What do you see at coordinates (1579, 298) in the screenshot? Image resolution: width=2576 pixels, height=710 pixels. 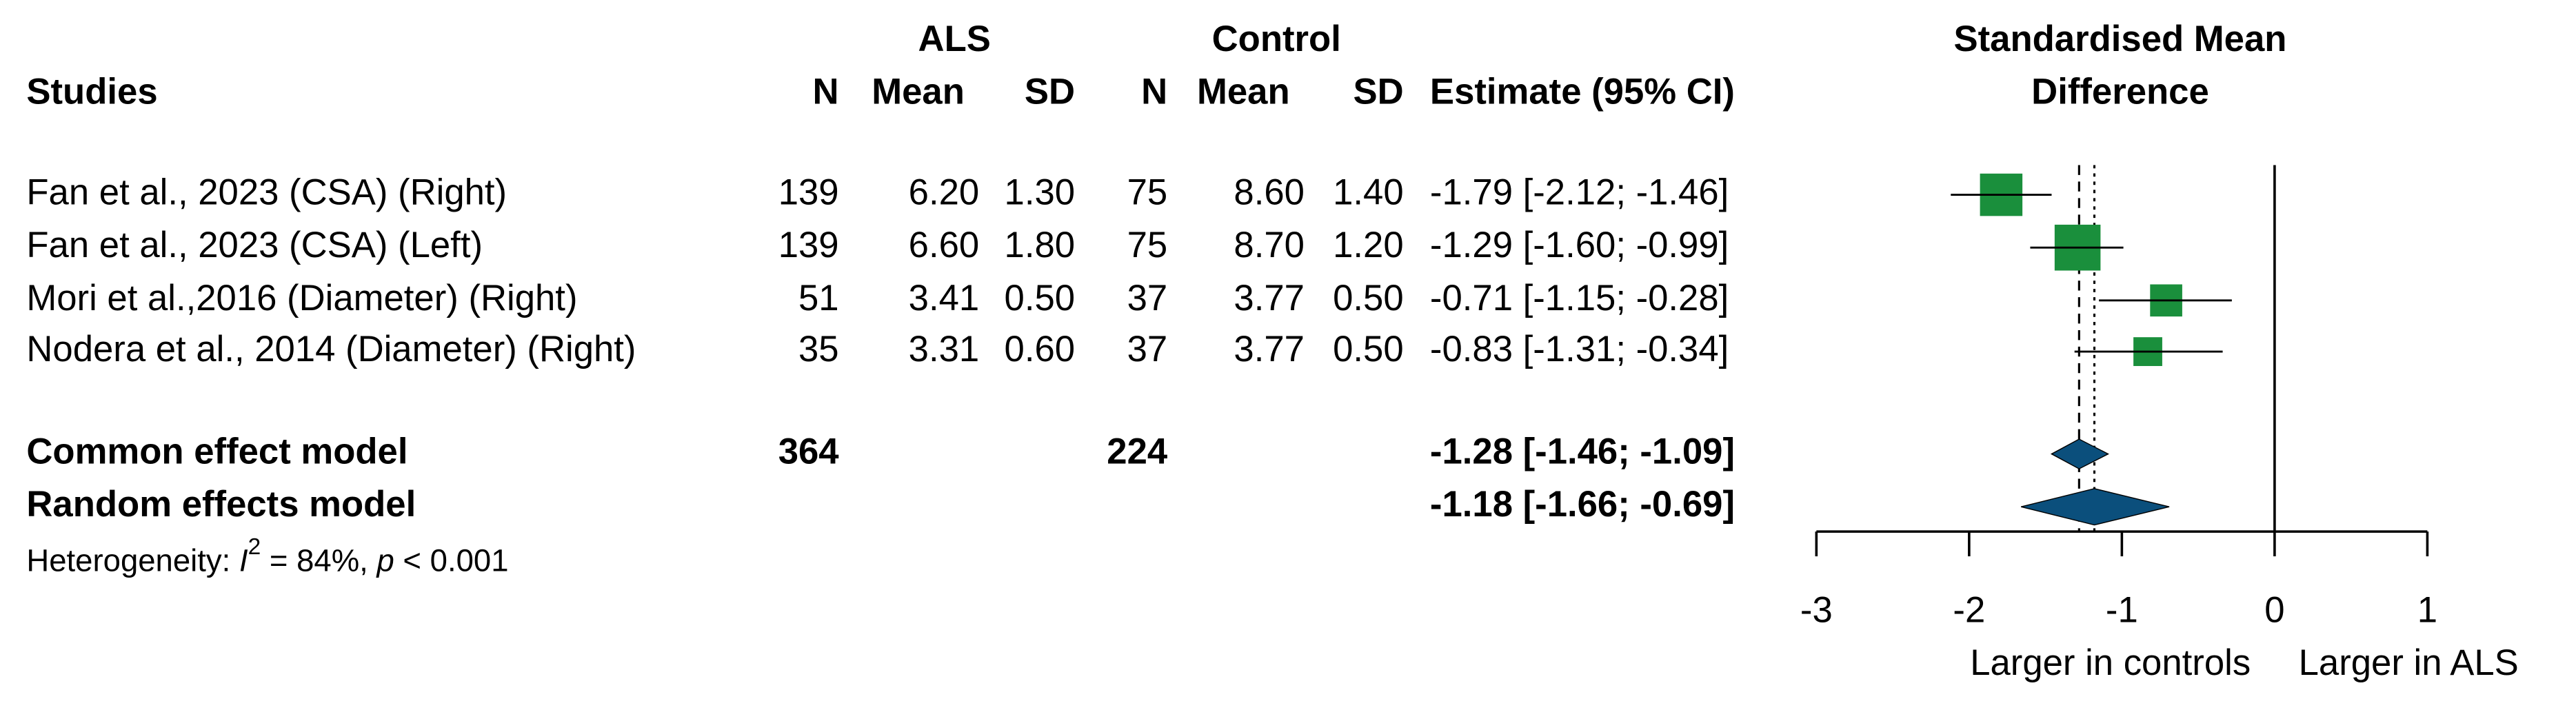 I see `estimate-label: -0.71 [-1.15; -0.28]` at bounding box center [1579, 298].